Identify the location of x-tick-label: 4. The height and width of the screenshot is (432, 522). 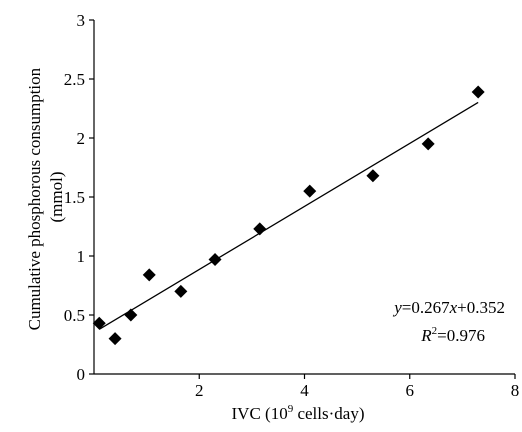
(304, 390).